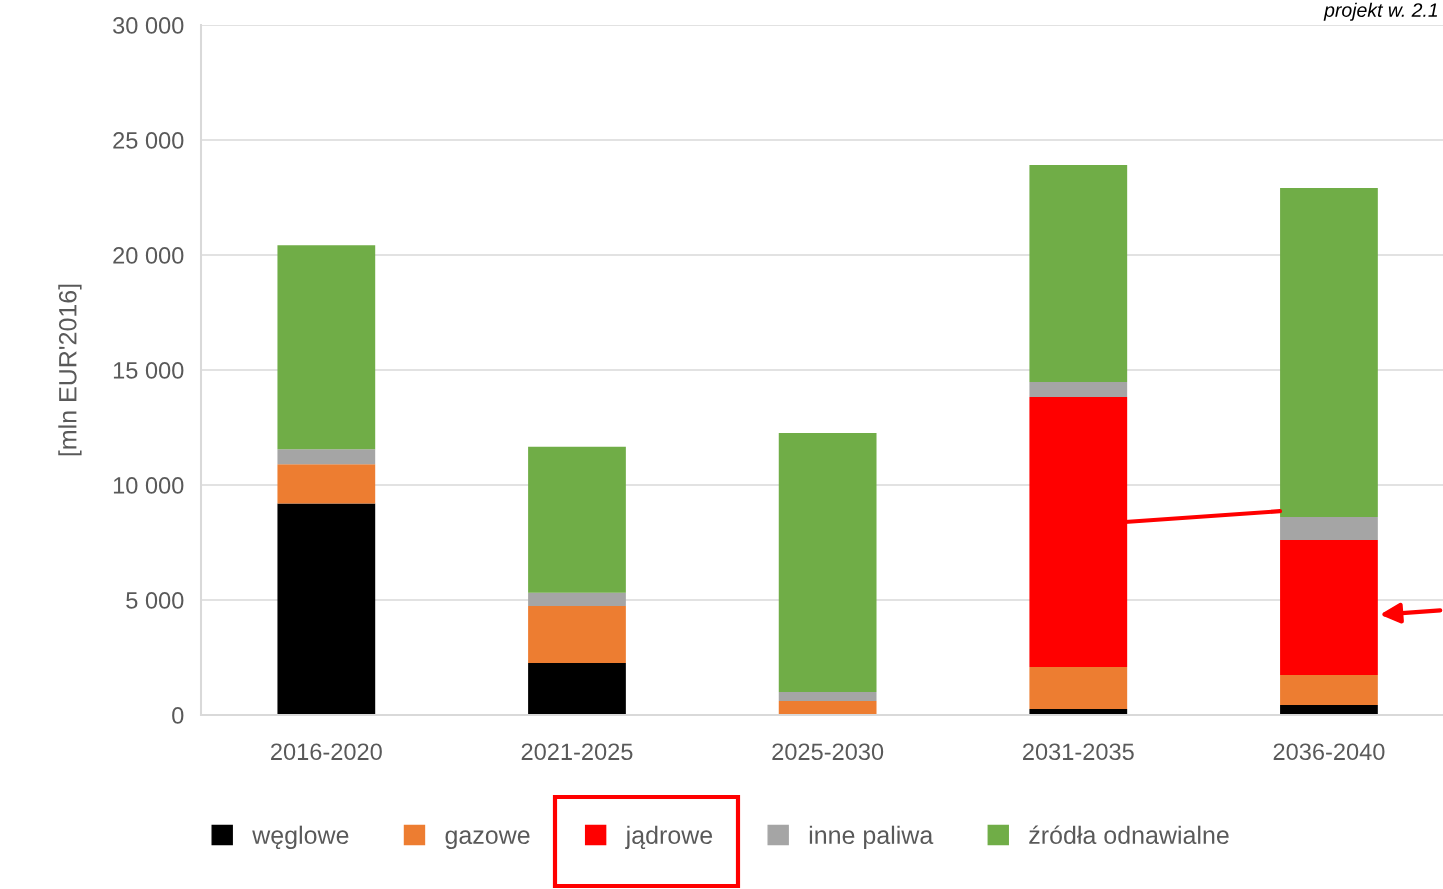 The image size is (1443, 889). I want to click on legend-label: jądrowe, so click(669, 837).